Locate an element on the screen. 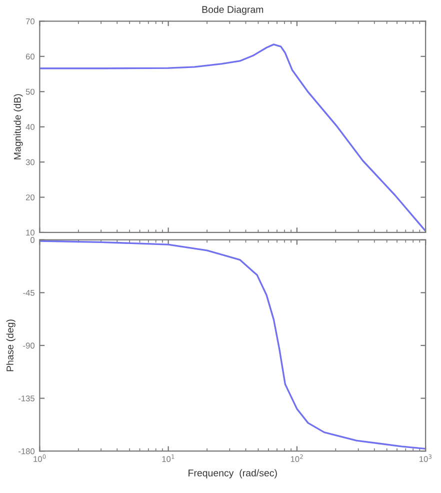  y-tick-label: -45 is located at coordinates (28, 293).